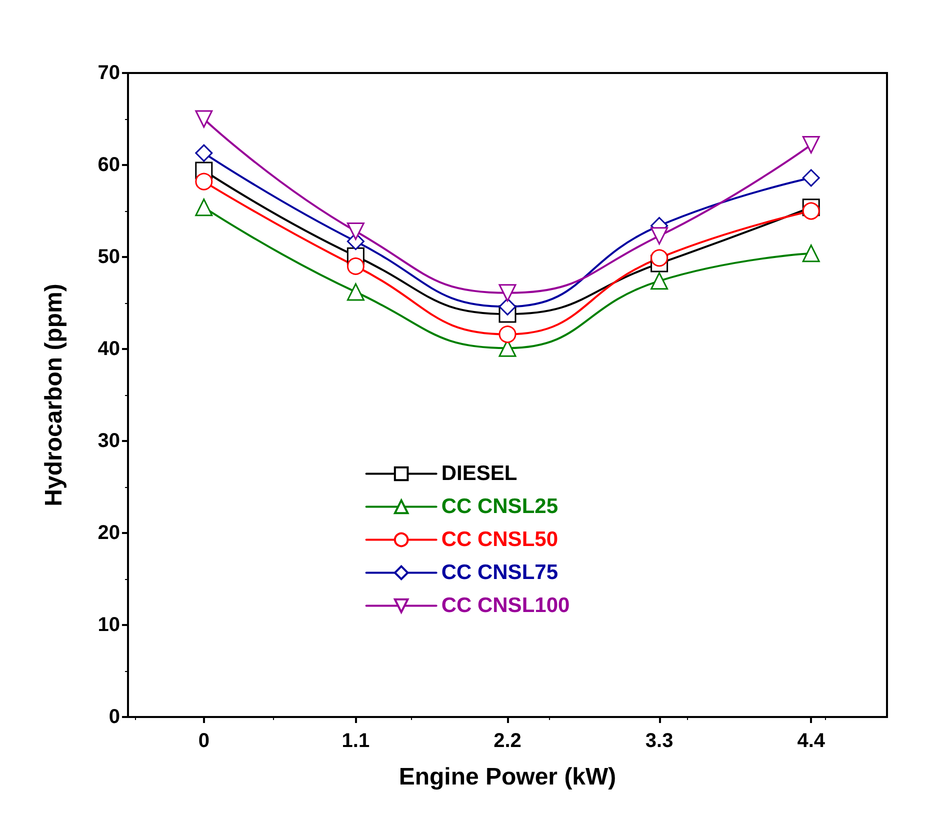  Describe the element at coordinates (356, 741) in the screenshot. I see `x-tick-label: 1.1` at that location.